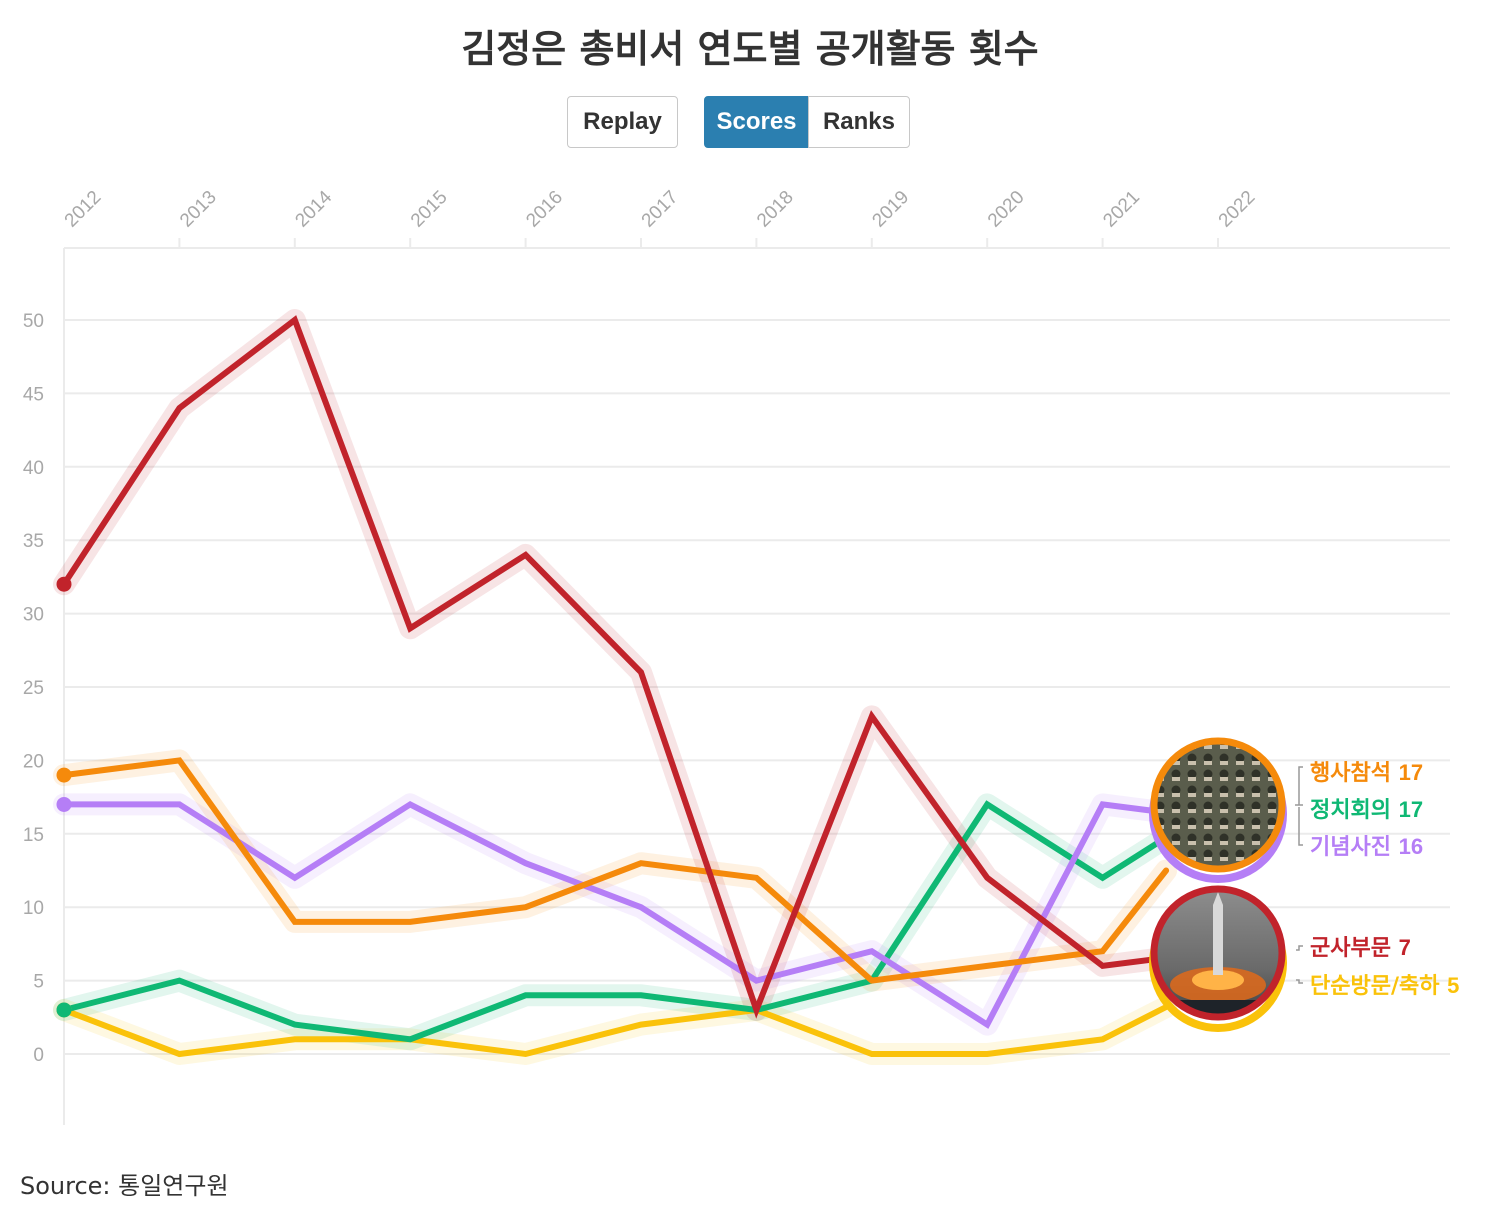  I want to click on y-tick-label: 10, so click(33, 908).